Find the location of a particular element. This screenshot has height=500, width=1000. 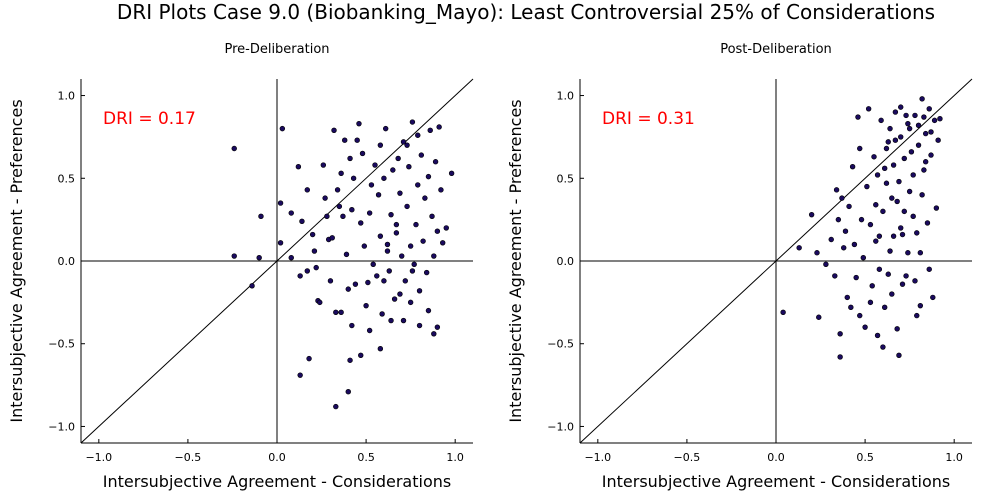

y-ticks: −1.0 −0.5 0.0 0.5 1.0 is located at coordinates (565, 261).